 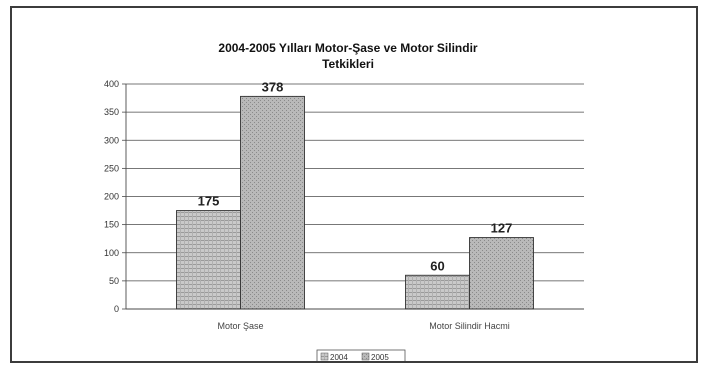 I want to click on data-label-2004-0: 175, so click(x=209, y=201).